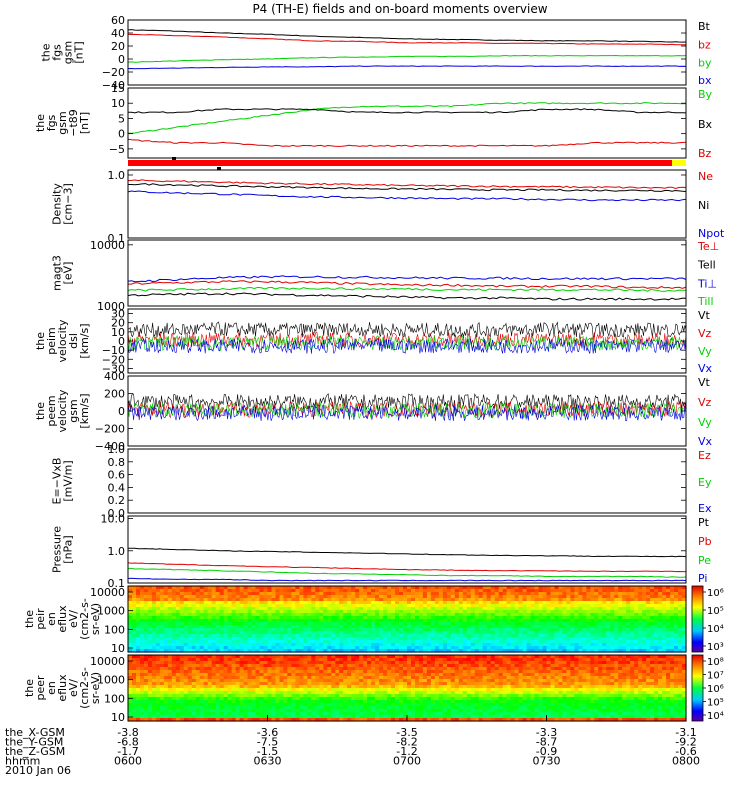 The width and height of the screenshot is (750, 804). Describe the element at coordinates (705, 482) in the screenshot. I see `legend-Ey: Ey` at that location.